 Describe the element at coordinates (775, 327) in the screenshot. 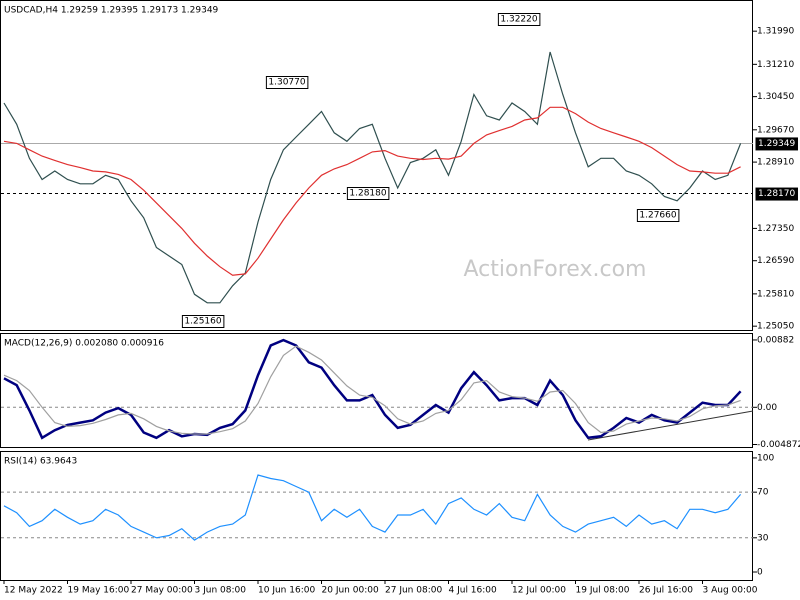

I see `y-tick-label: 1.25050` at that location.